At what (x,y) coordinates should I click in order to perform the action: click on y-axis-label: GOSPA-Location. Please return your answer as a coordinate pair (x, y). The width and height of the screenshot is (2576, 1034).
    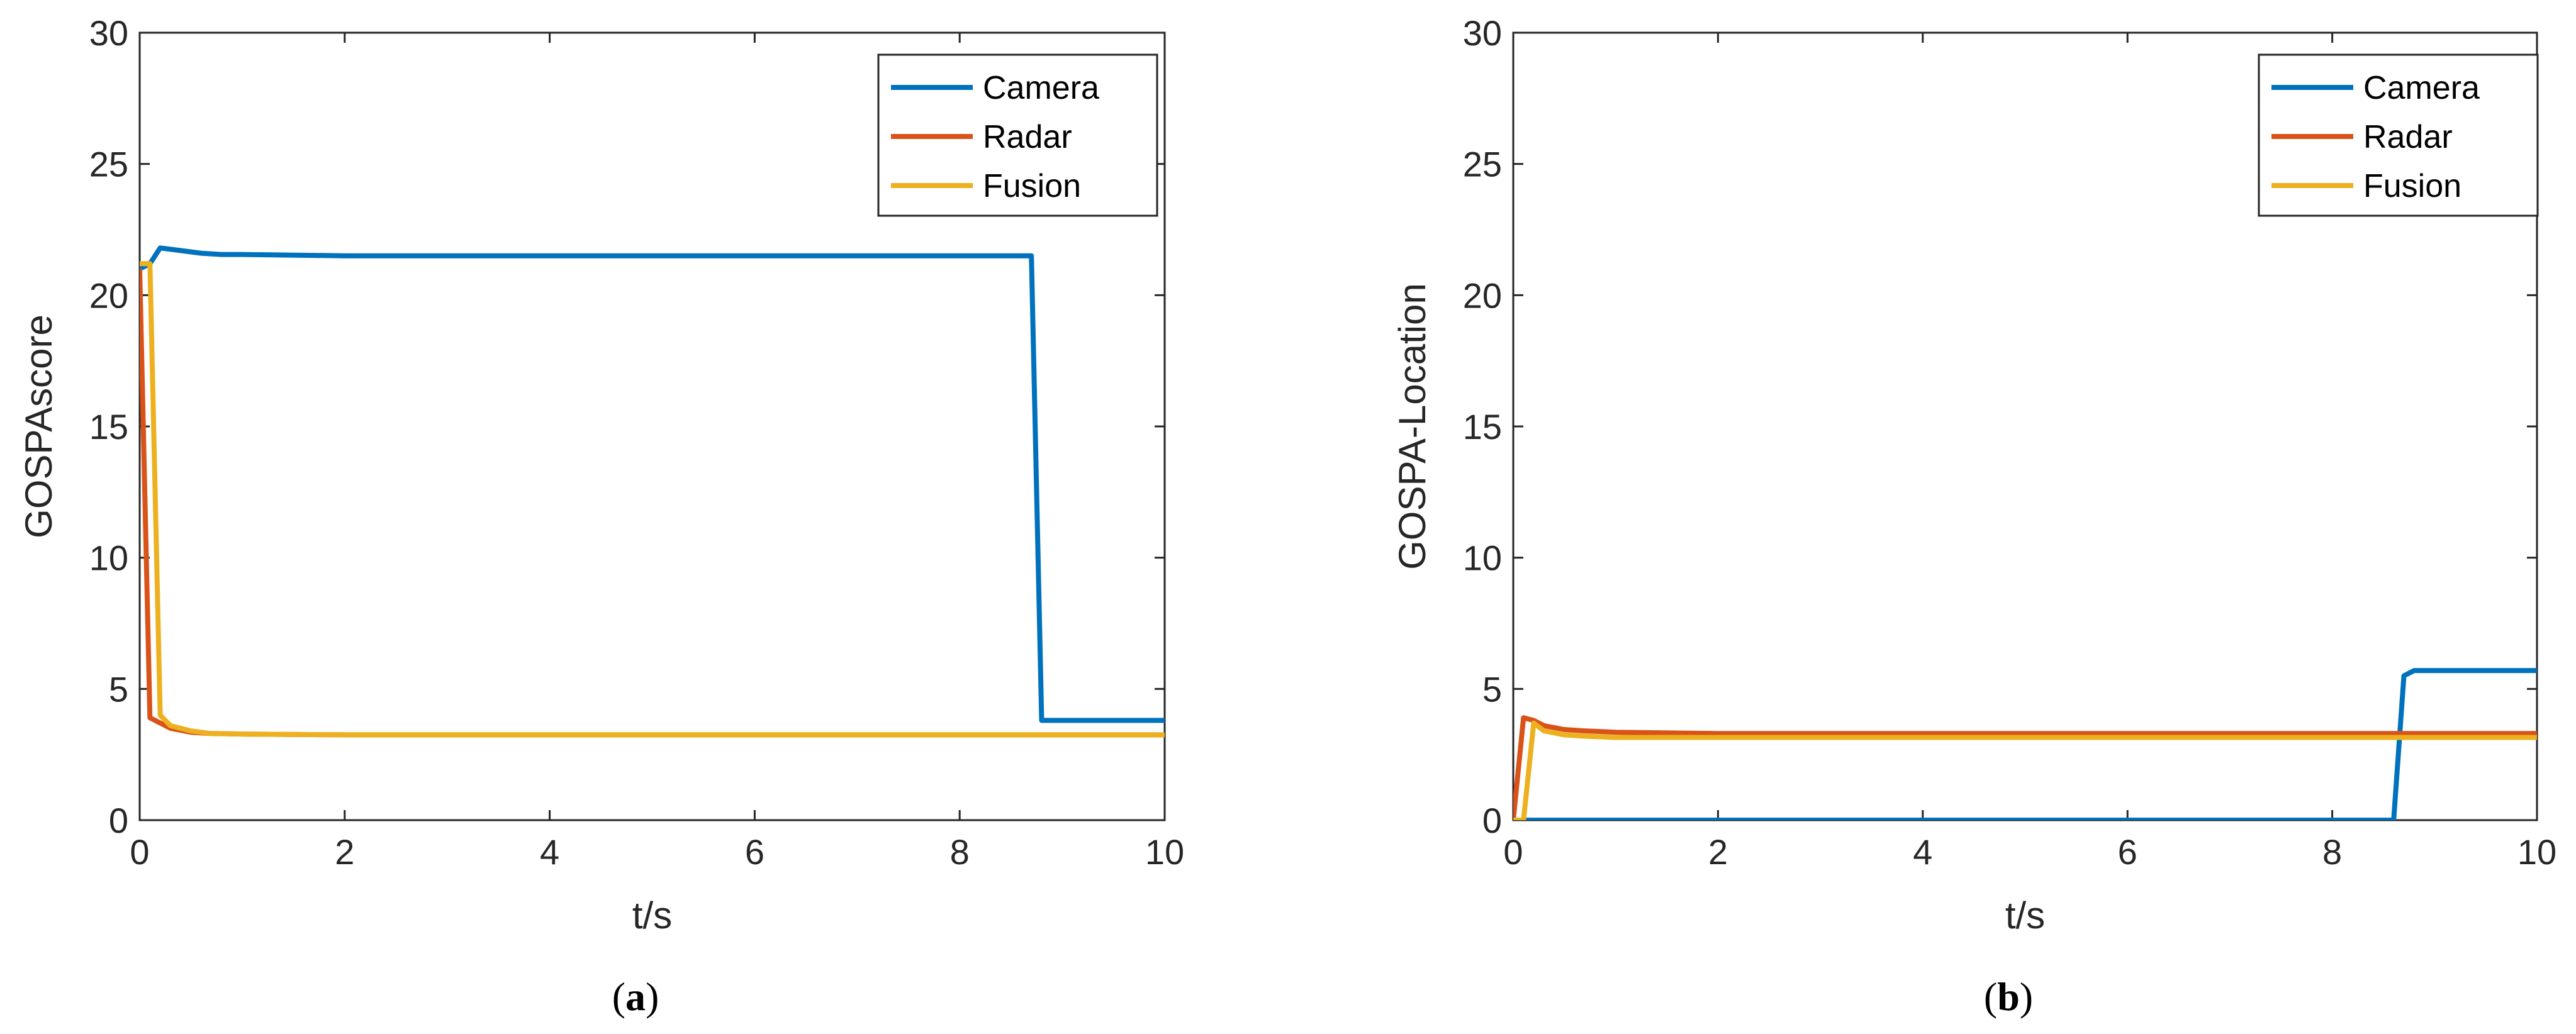
    Looking at the image, I should click on (1412, 426).